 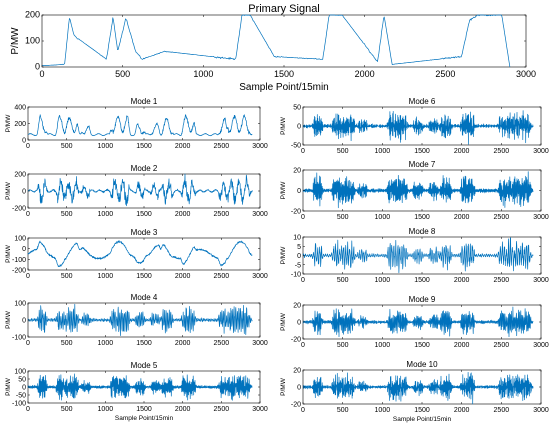 What do you see at coordinates (144, 365) in the screenshot?
I see `chart-title: Mode 5` at bounding box center [144, 365].